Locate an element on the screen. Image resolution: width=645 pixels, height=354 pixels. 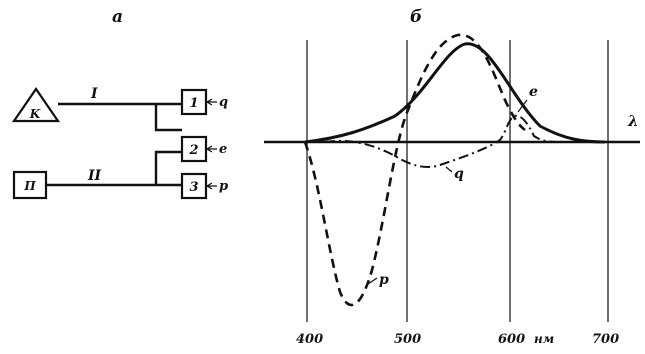
box-1-number: 1 is located at coordinates (193, 103).